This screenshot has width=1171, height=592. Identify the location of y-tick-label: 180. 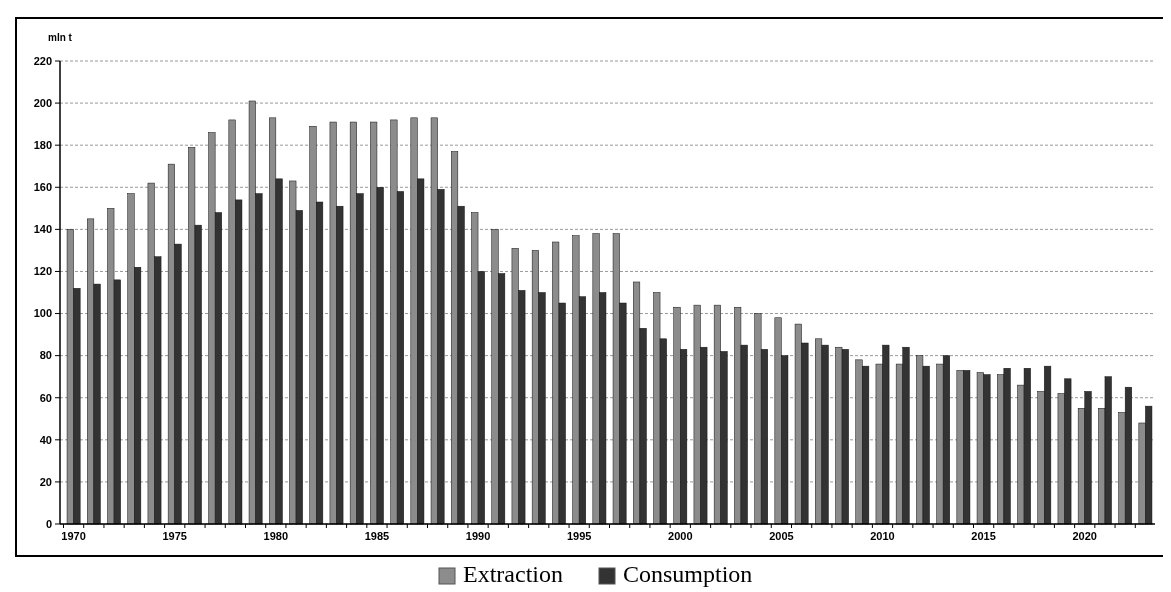
(42, 145).